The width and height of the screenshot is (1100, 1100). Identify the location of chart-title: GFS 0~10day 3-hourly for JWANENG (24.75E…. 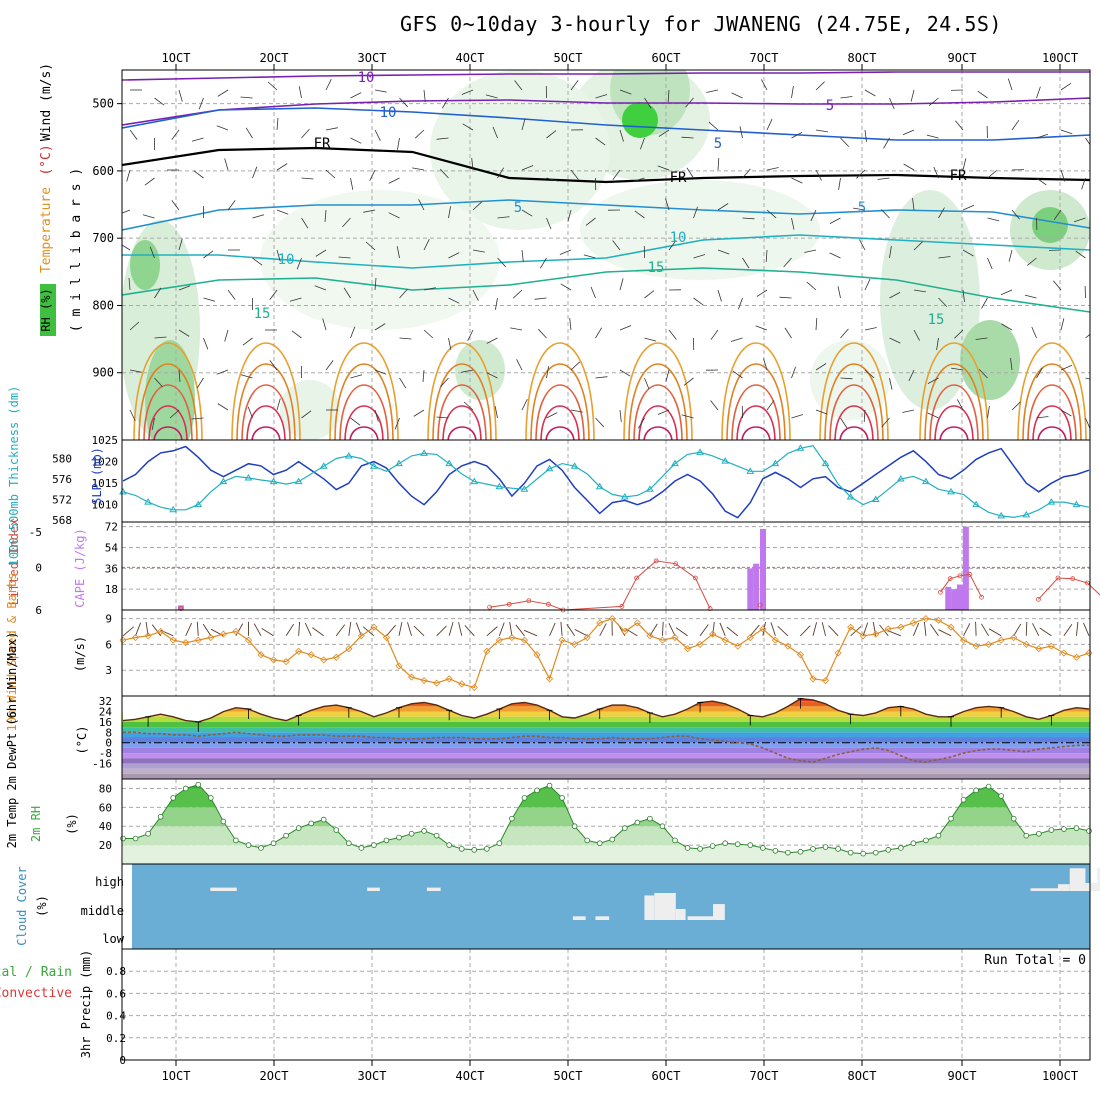
(701, 24).